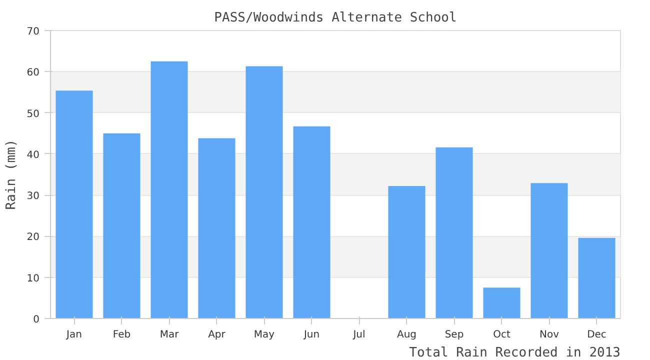 The image size is (650, 360). What do you see at coordinates (33, 238) in the screenshot?
I see `y-tick-label: 20` at bounding box center [33, 238].